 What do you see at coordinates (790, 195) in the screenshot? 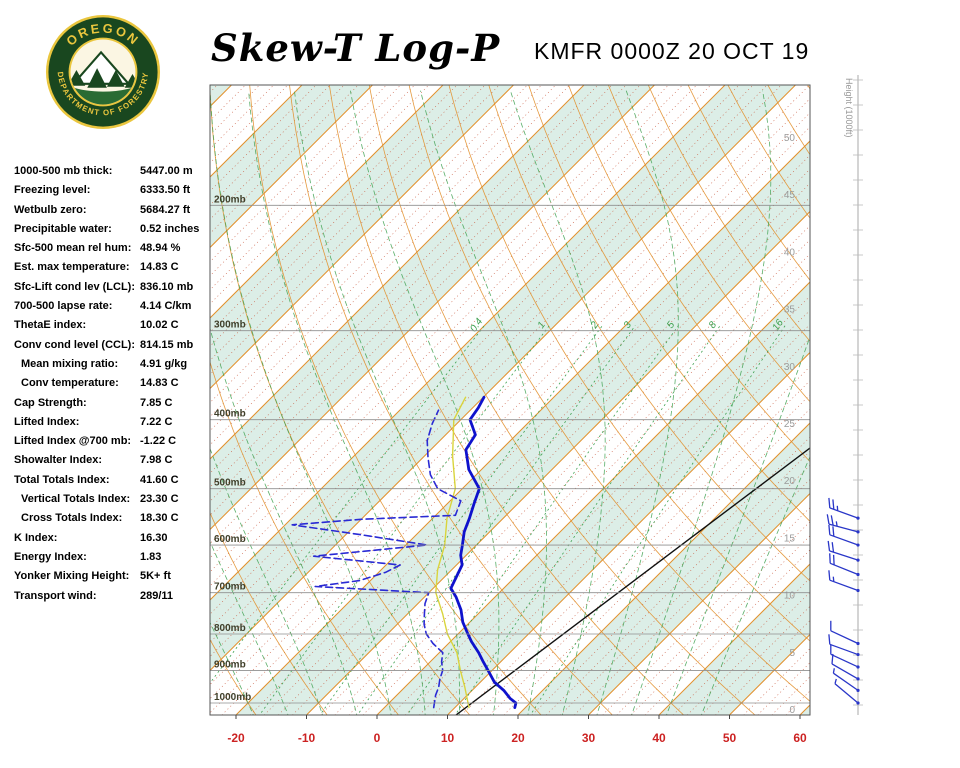
I see `height-tick-label: 45` at bounding box center [790, 195].